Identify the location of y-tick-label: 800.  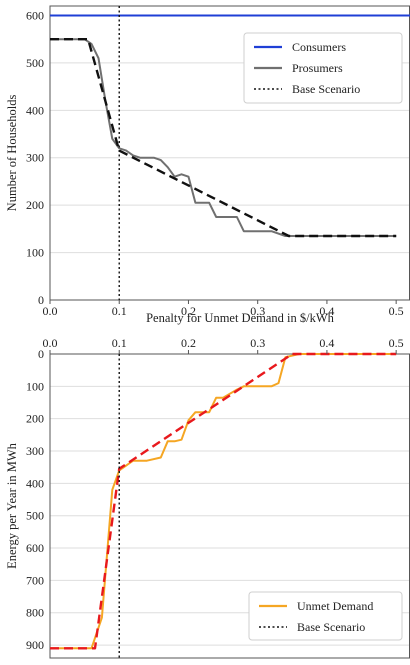
(35, 613).